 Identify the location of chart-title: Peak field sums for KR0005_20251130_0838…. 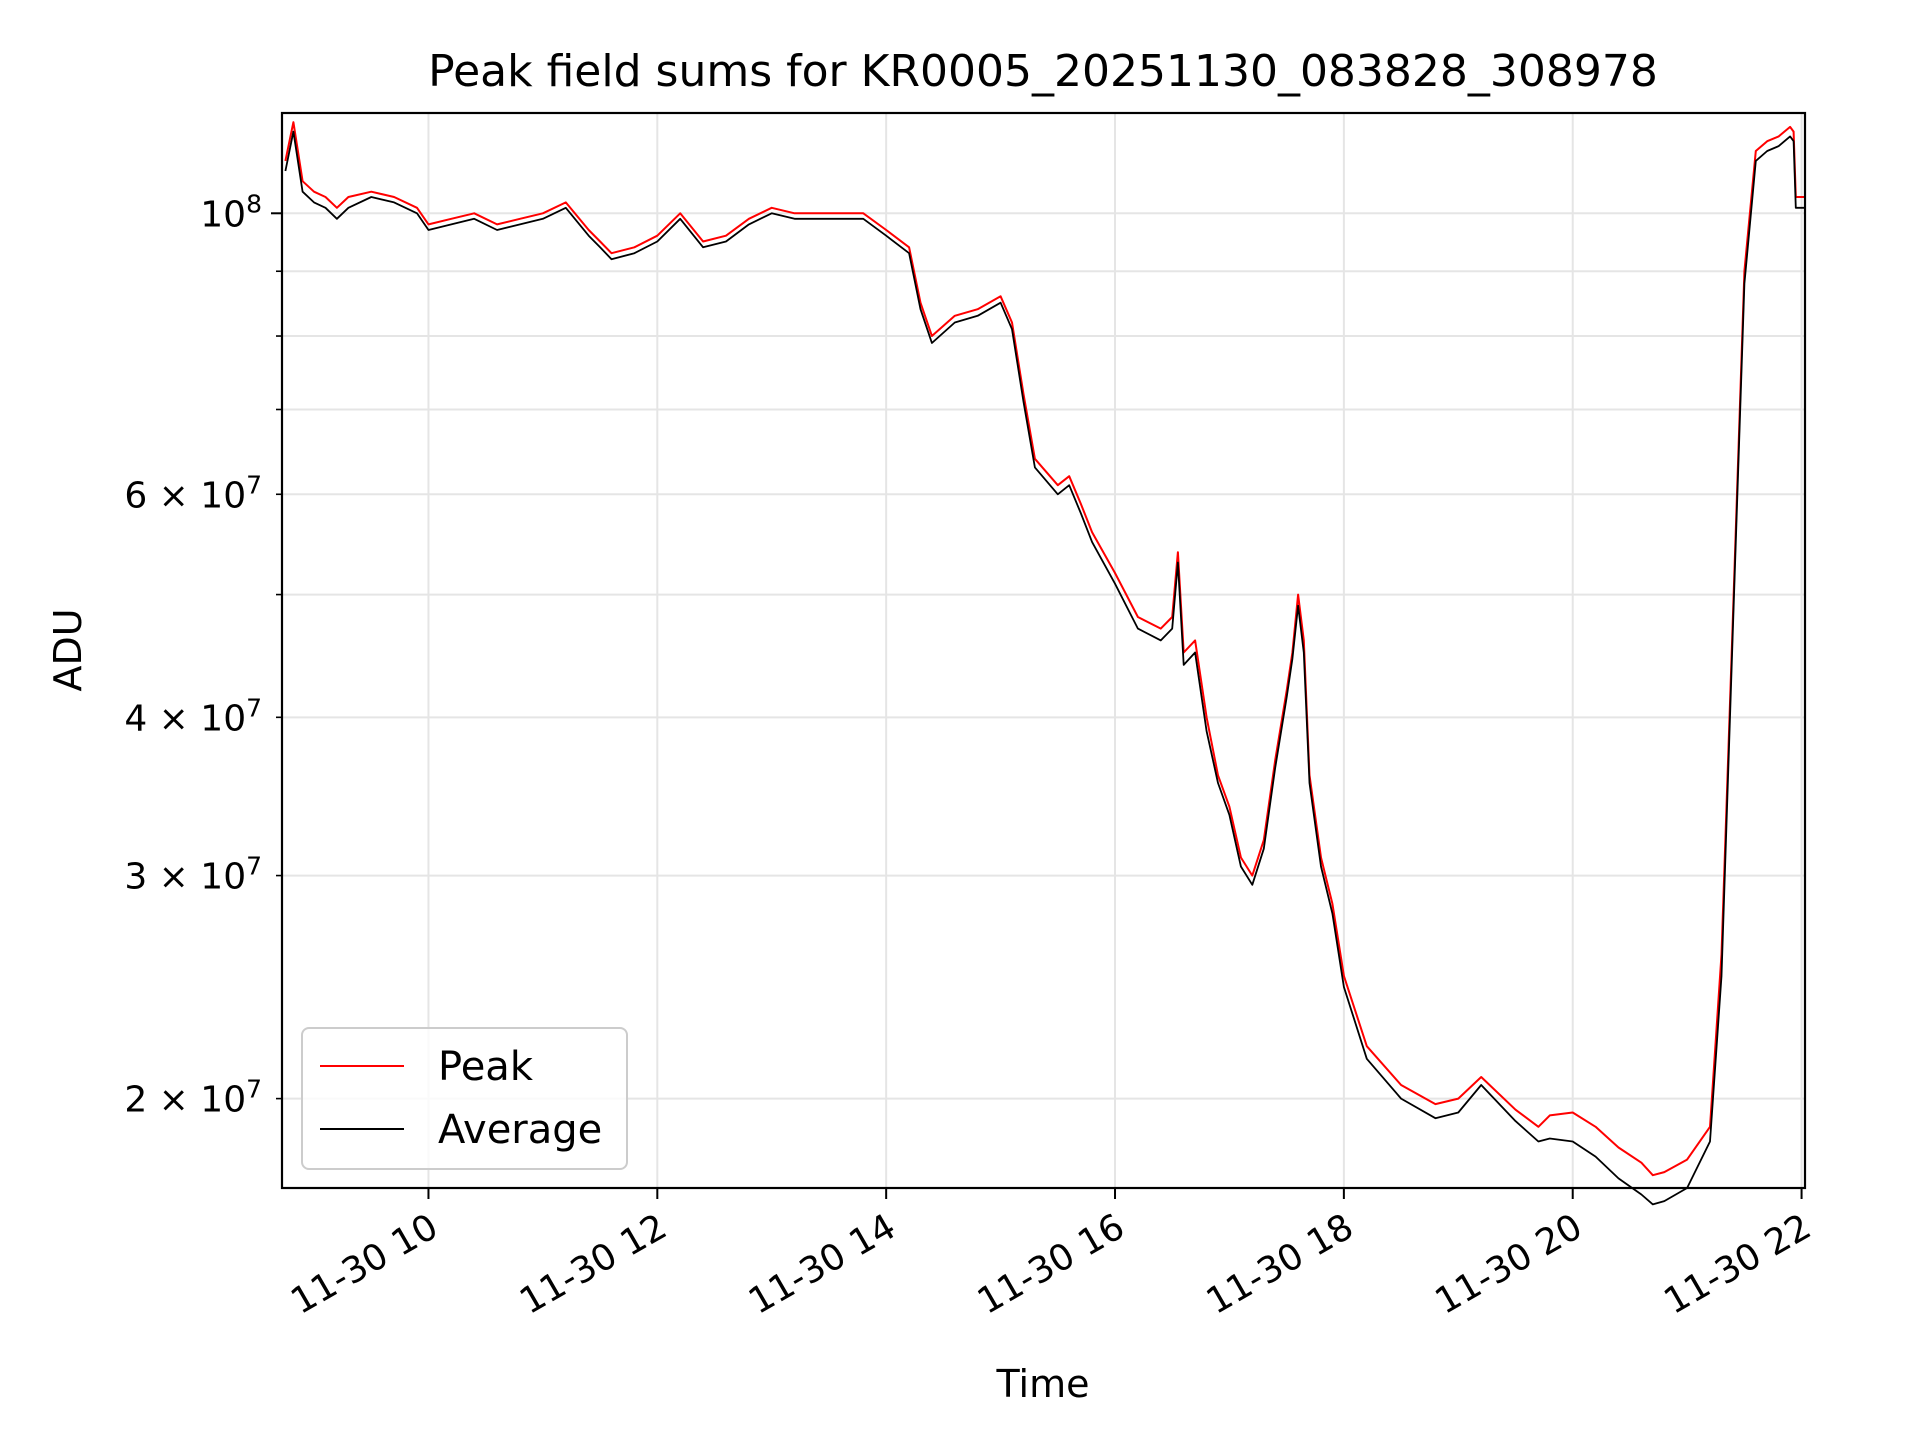
(1043, 71).